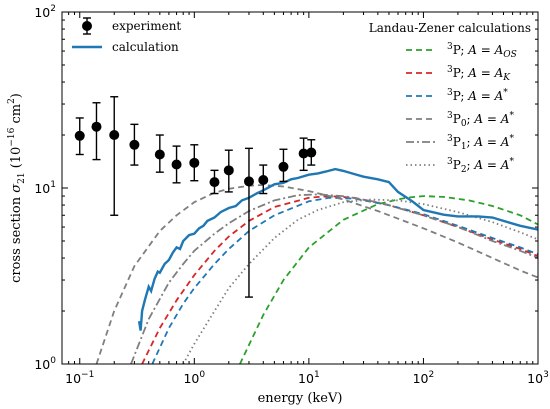 This screenshot has width=550, height=409. Describe the element at coordinates (146, 26) in the screenshot. I see `legend-label-experiment: experiment` at that location.